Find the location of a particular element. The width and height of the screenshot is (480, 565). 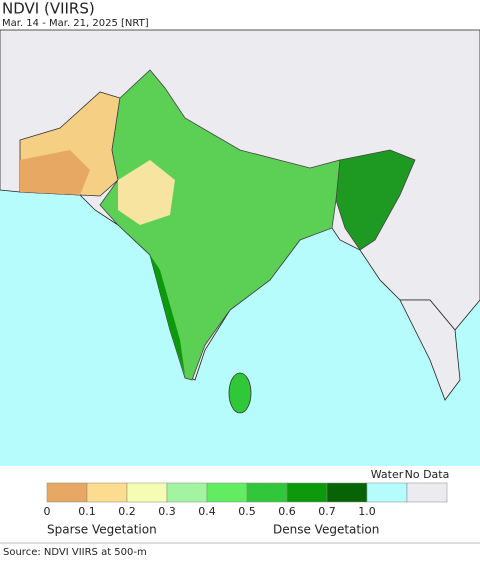

legend-tick-label: 1.0 is located at coordinates (367, 511).